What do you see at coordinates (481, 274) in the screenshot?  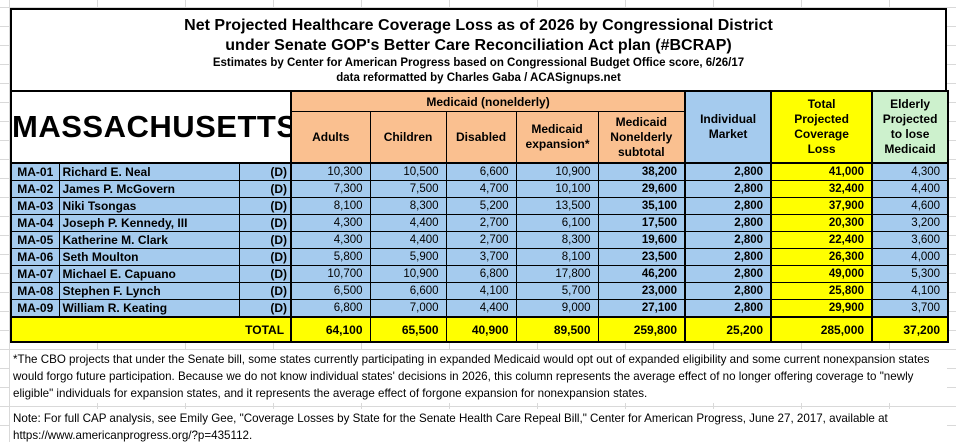 I see `disabled-cell: 6,800` at bounding box center [481, 274].